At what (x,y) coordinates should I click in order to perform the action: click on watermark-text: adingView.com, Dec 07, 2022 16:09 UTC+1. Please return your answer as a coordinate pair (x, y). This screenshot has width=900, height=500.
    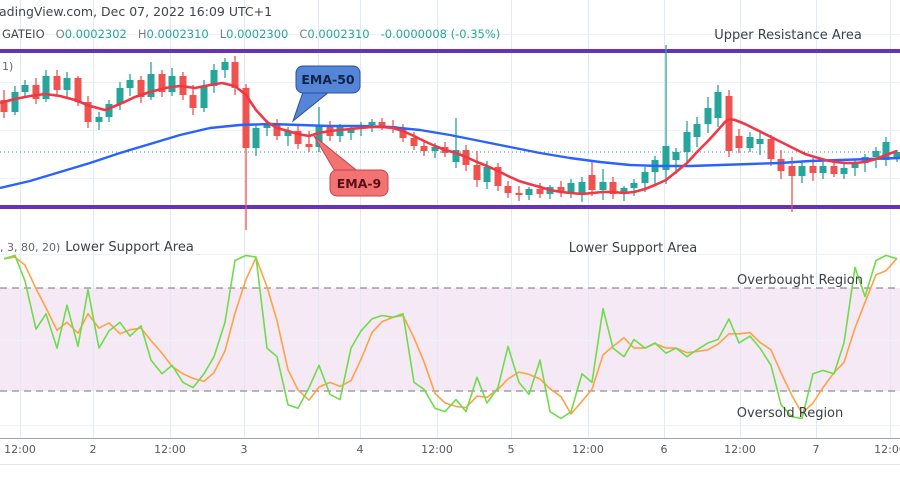
    Looking at the image, I should click on (136, 11).